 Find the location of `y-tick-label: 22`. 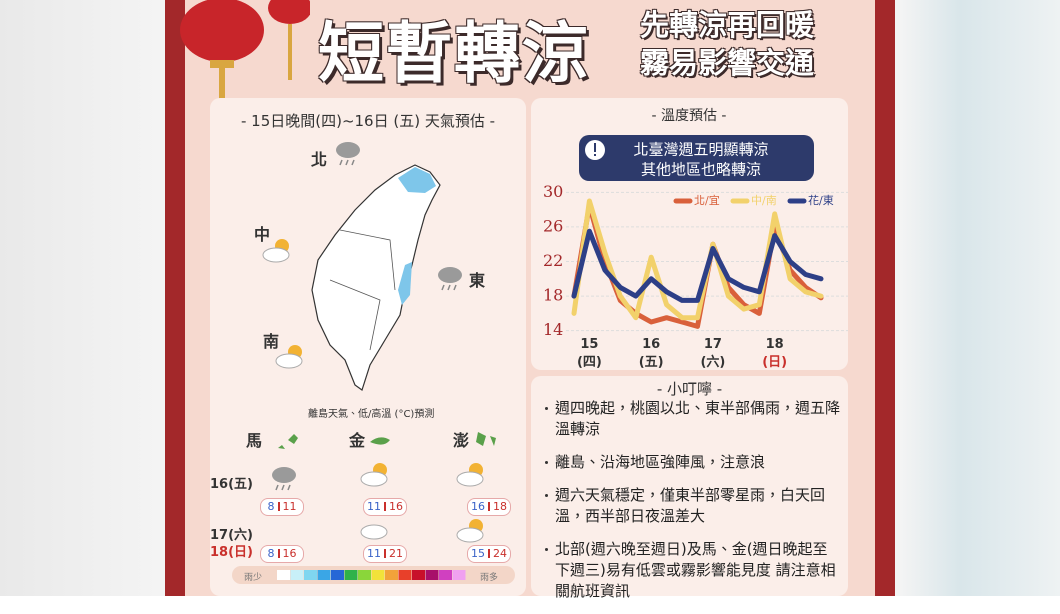

y-tick-label: 22 is located at coordinates (553, 260).